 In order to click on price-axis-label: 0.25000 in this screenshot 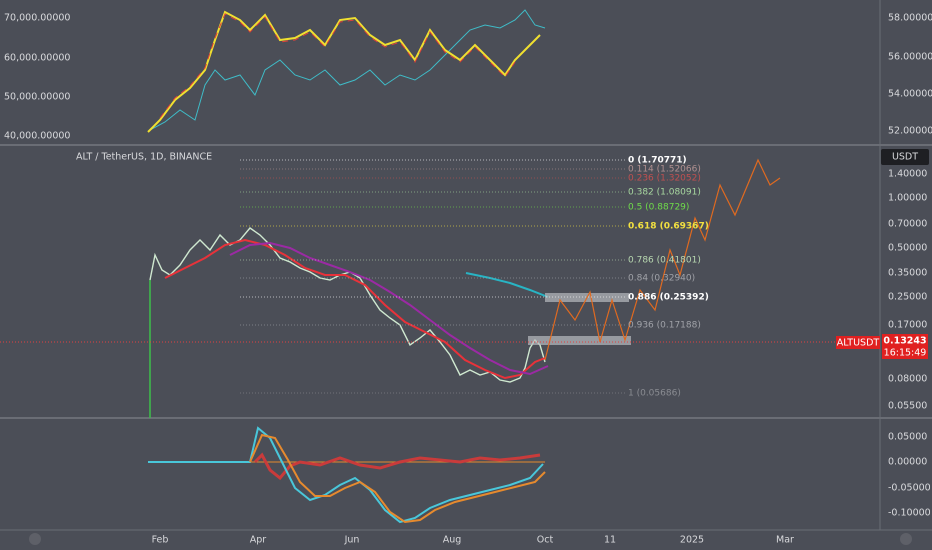, I will do `click(907, 297)`.